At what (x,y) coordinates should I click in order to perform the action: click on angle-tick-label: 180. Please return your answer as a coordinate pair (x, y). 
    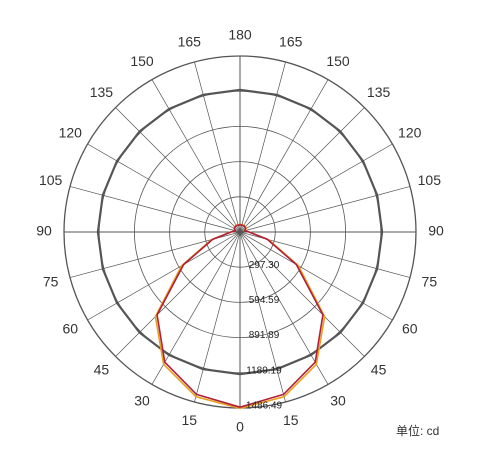
    Looking at the image, I should click on (240, 35).